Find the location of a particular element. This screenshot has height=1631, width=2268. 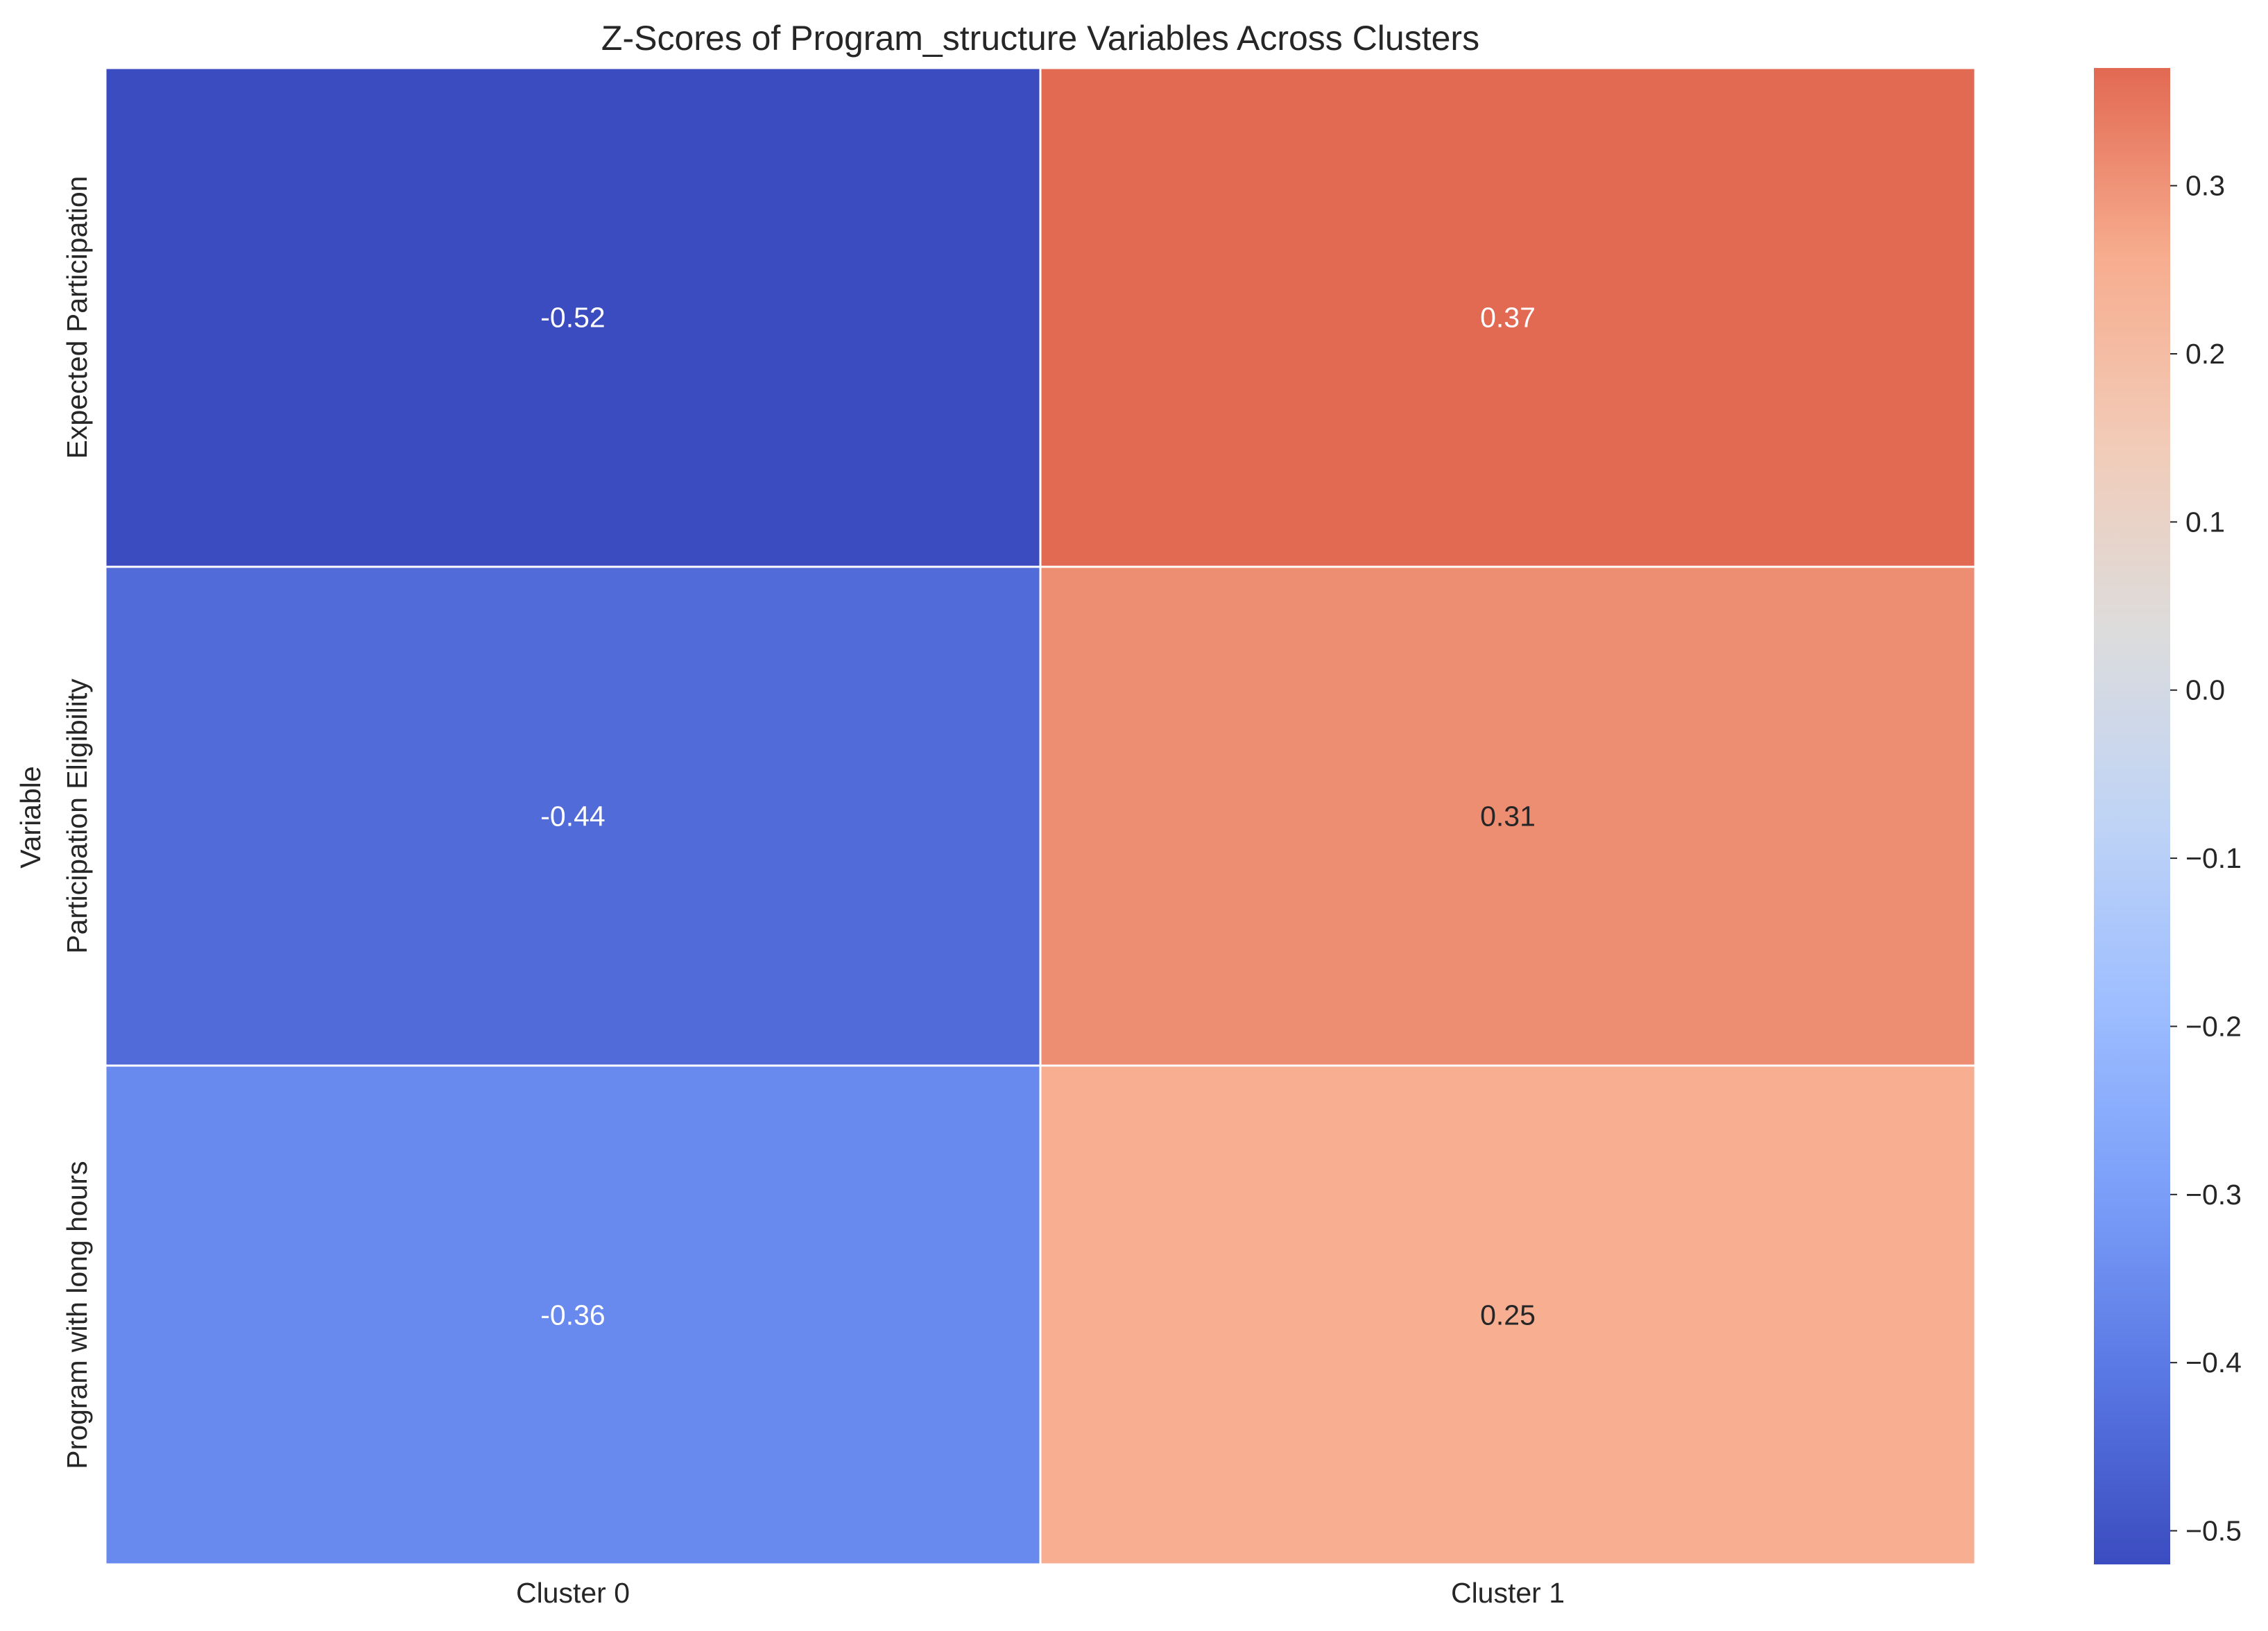

cell-value-label: -0.36 is located at coordinates (572, 1315).